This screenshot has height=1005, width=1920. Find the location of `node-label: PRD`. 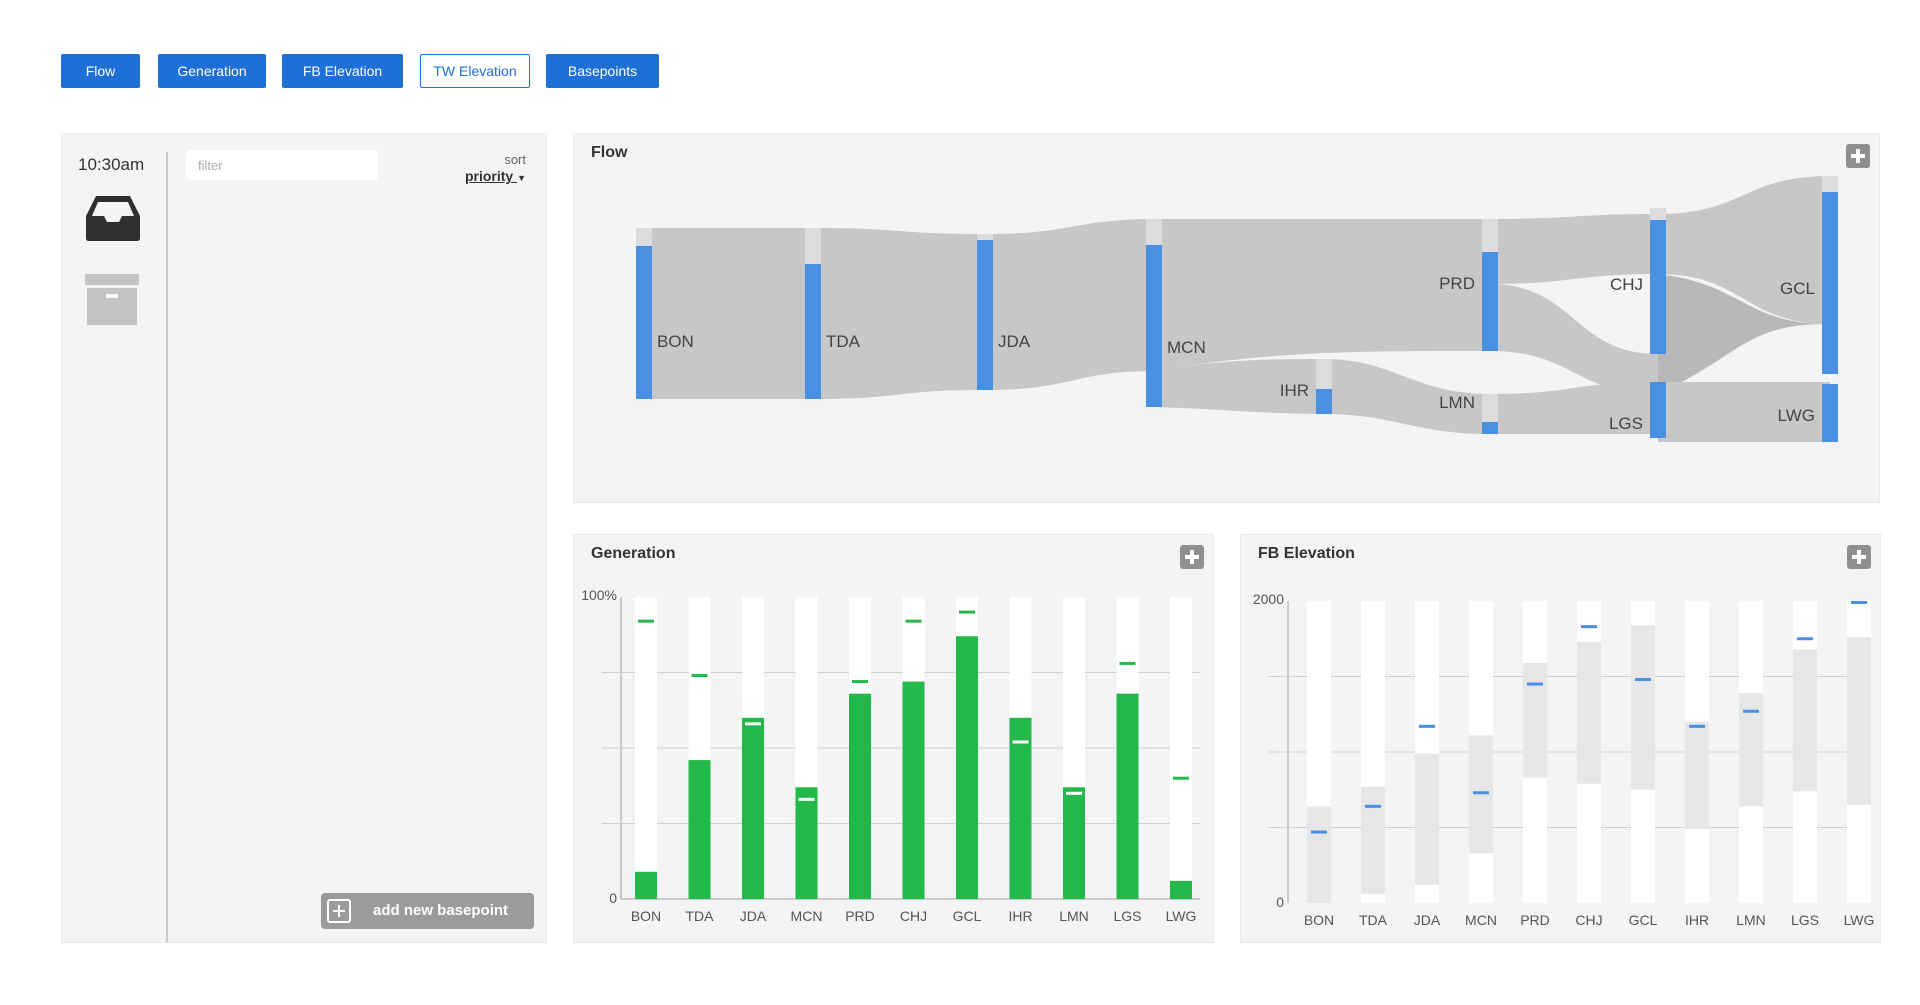

node-label: PRD is located at coordinates (1457, 283).